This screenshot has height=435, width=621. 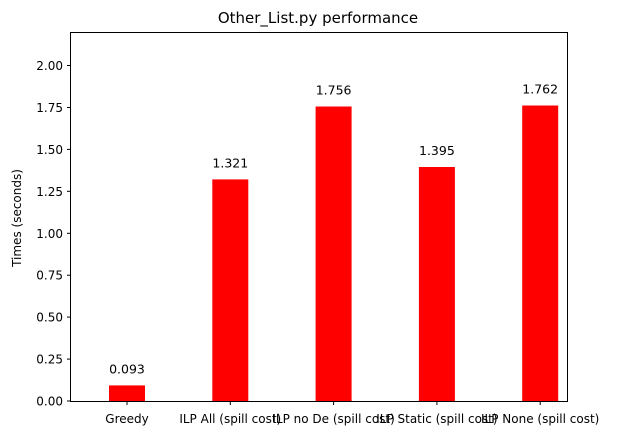 What do you see at coordinates (49, 192) in the screenshot?
I see `y-tick-label-6: 1.25` at bounding box center [49, 192].